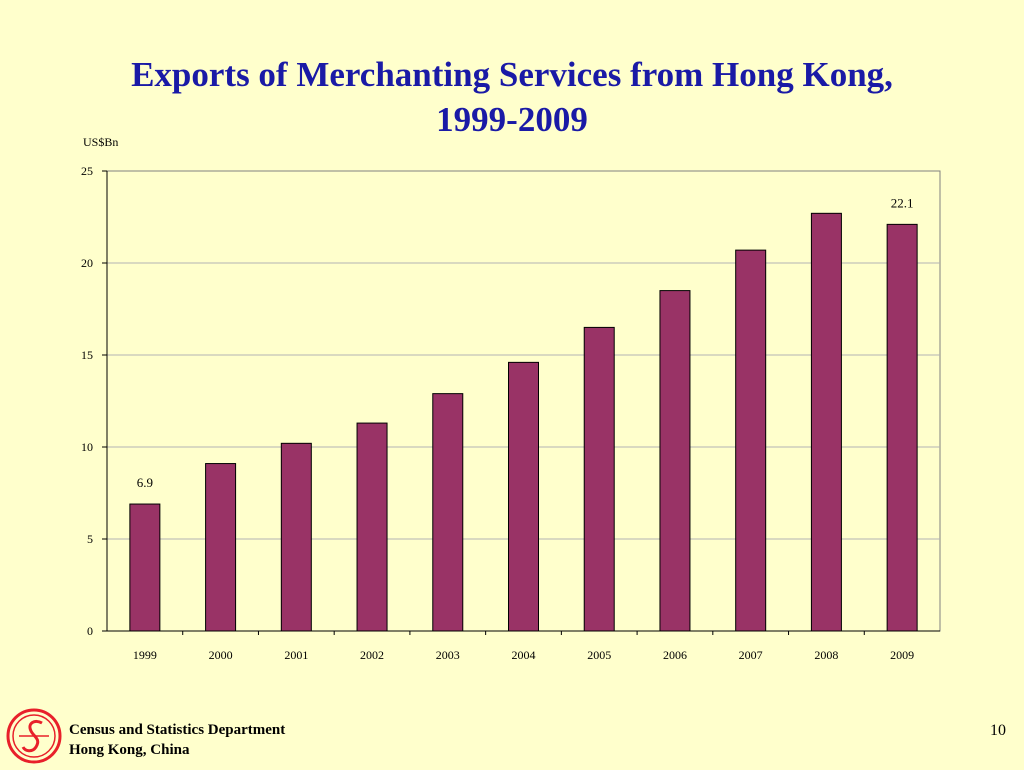 This screenshot has width=1024, height=770. I want to click on x-tick-label: 2001, so click(296, 655).